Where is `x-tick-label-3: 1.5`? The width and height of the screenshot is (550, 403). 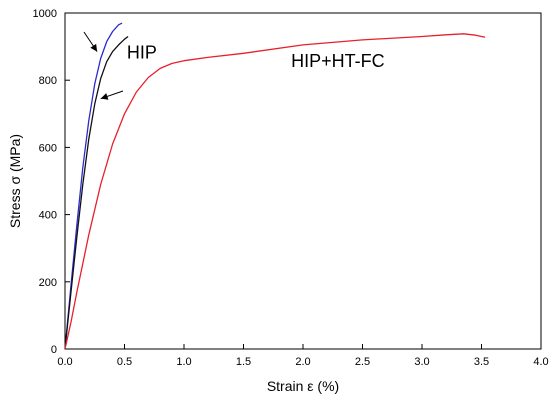 x-tick-label-3: 1.5 is located at coordinates (243, 362).